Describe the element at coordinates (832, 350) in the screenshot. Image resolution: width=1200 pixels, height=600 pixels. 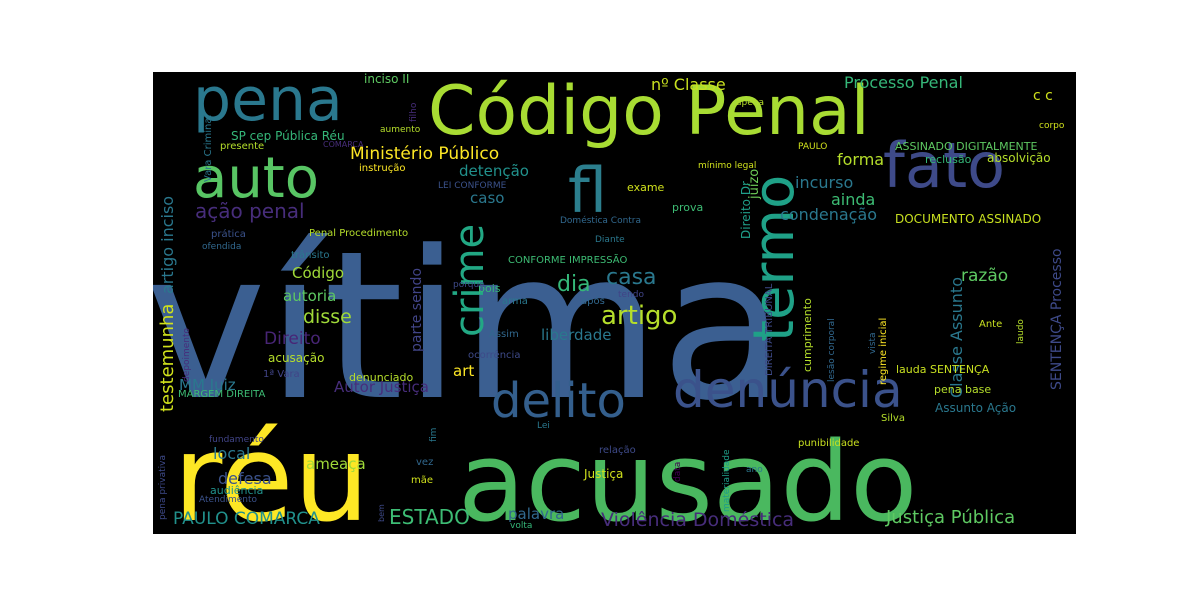
I see `word-lesao-corporal: lesão corporal` at that location.